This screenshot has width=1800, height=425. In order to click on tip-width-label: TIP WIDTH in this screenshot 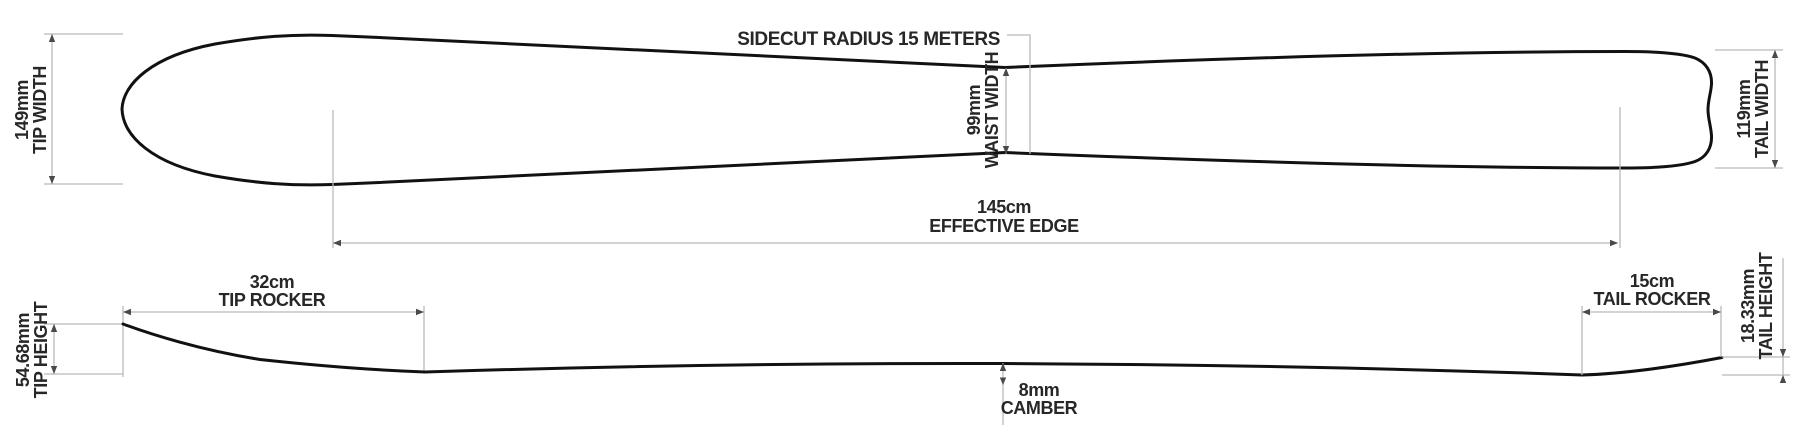, I will do `click(40, 110)`.